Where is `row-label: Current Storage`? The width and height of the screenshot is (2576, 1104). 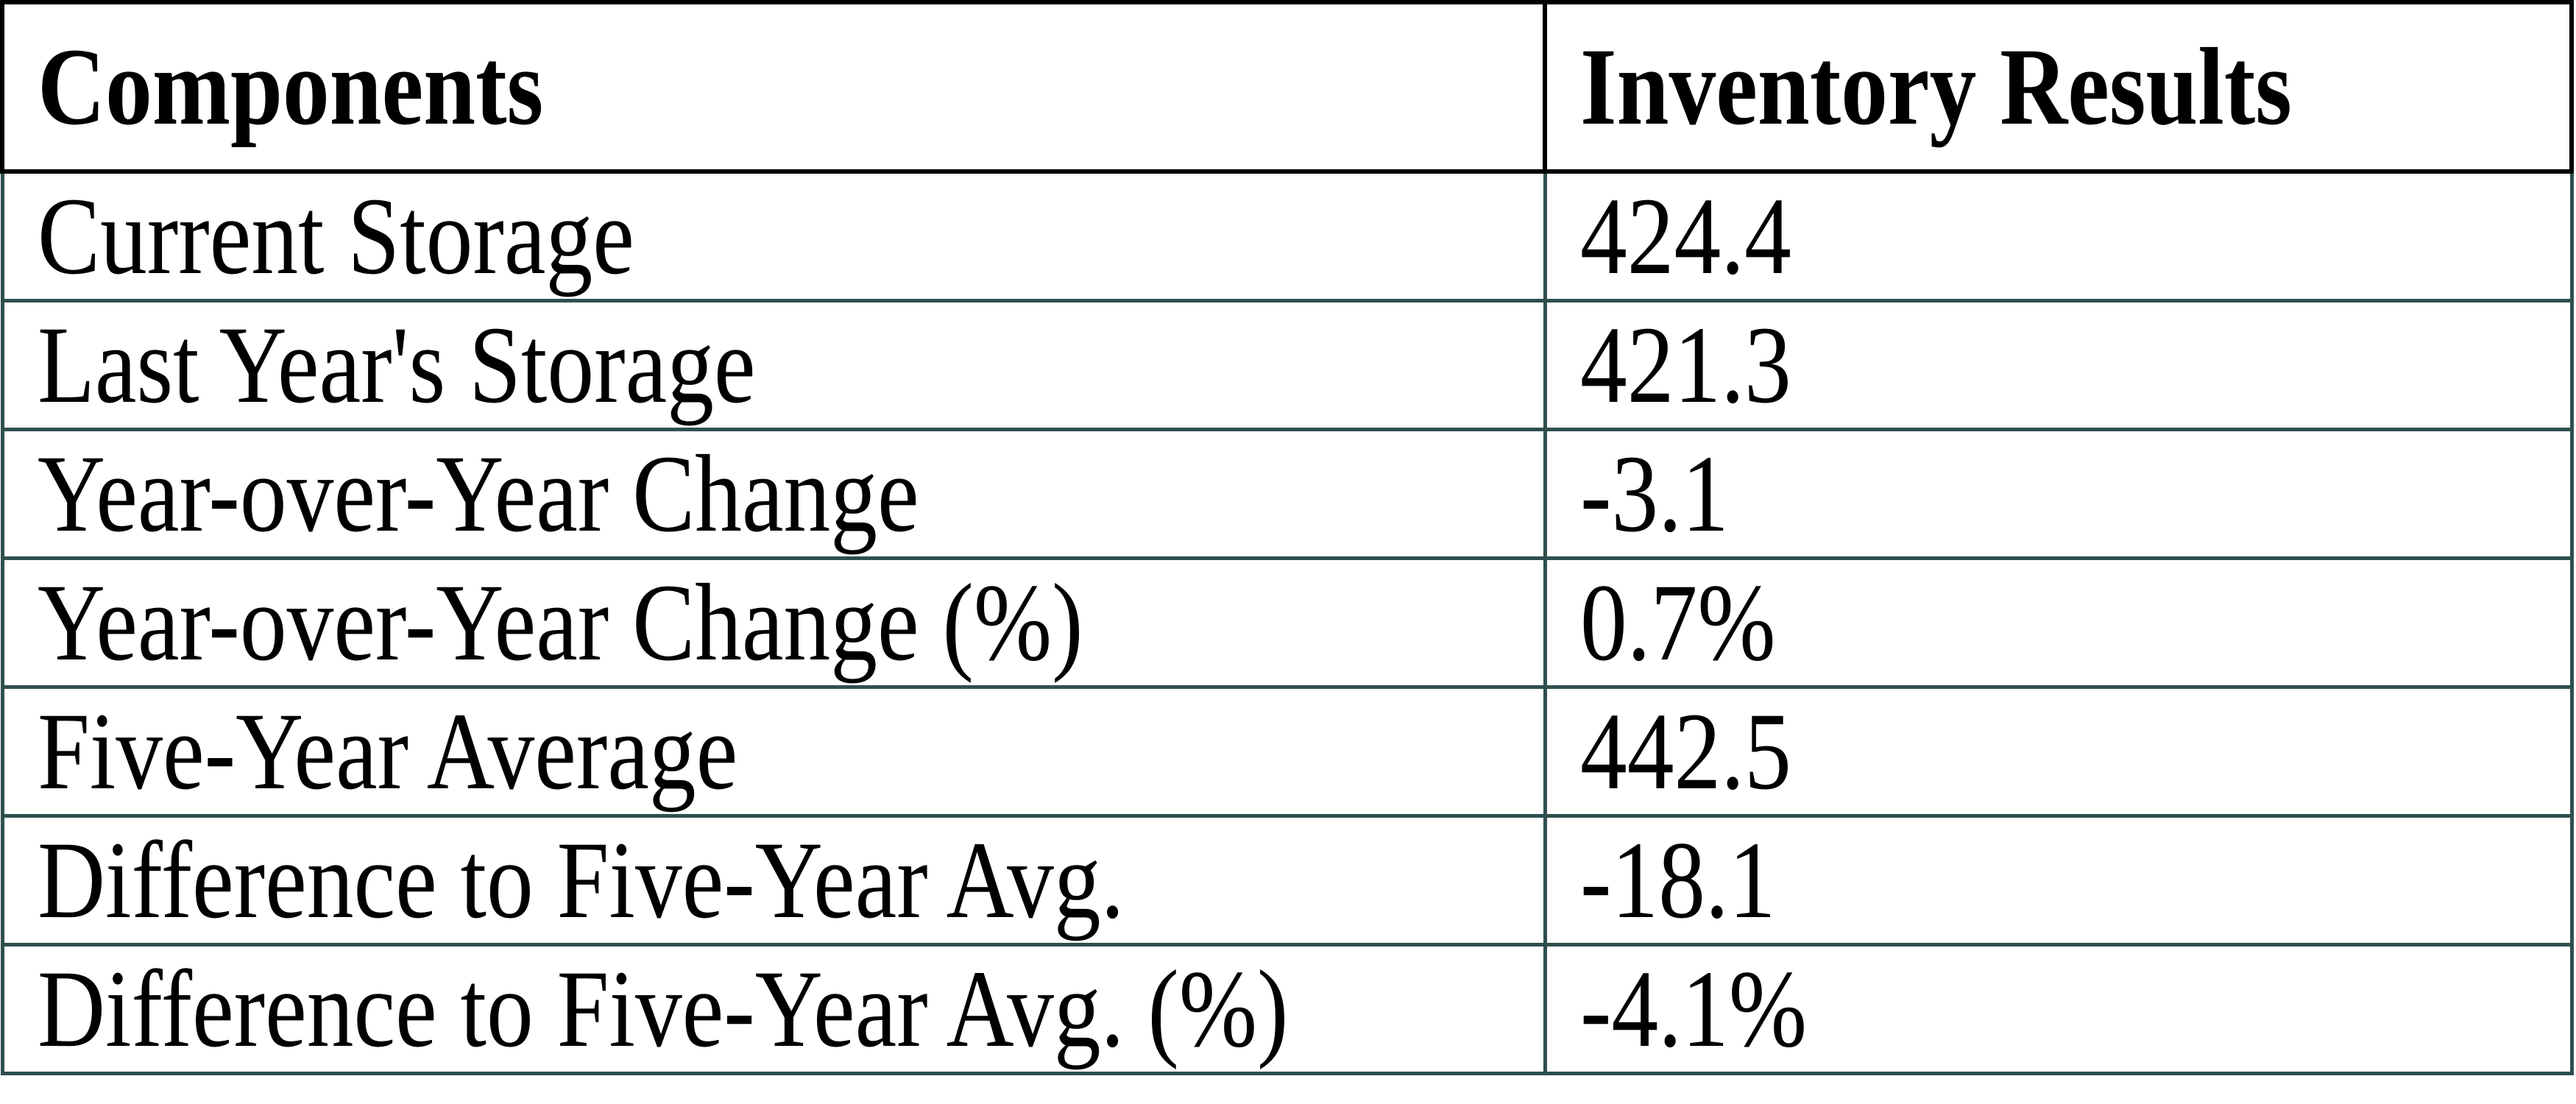 row-label: Current Storage is located at coordinates (335, 236).